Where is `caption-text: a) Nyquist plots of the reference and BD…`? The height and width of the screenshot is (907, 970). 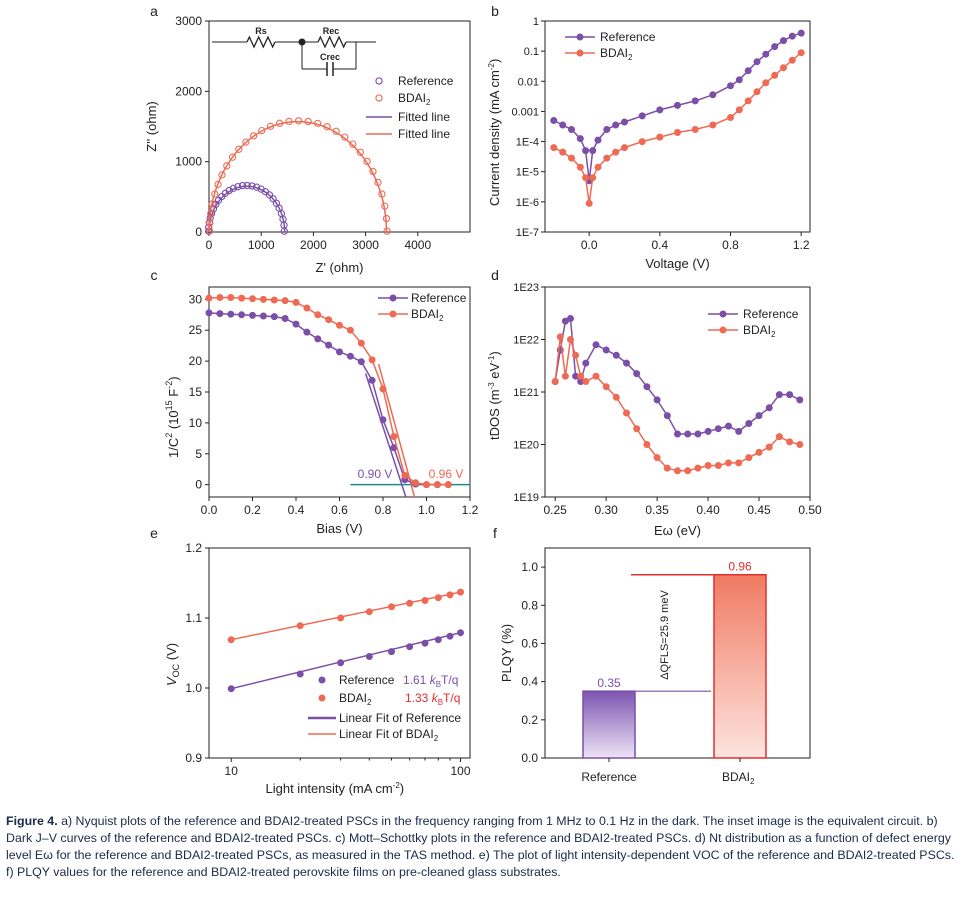
caption-text: a) Nyquist plots of the reference and BD… is located at coordinates (480, 846).